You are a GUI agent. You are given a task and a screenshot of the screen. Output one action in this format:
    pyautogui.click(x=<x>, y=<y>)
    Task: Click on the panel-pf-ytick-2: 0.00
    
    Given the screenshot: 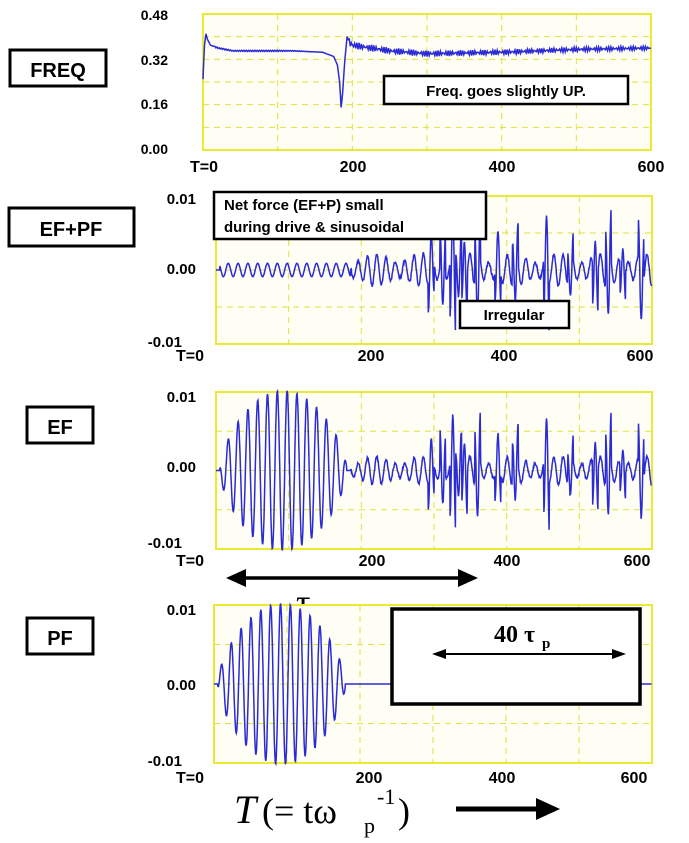 What is the action you would take?
    pyautogui.click(x=181, y=685)
    